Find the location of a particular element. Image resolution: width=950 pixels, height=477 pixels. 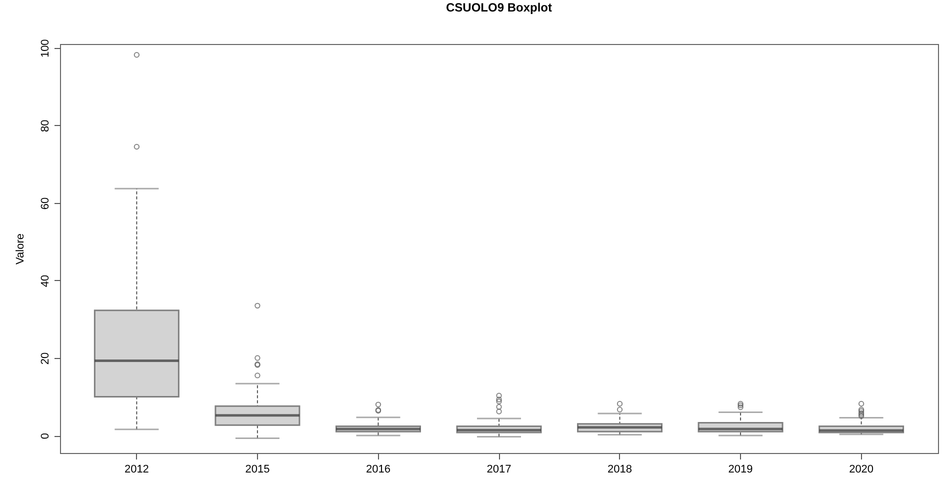

y-tick-label: 40 is located at coordinates (46, 281).